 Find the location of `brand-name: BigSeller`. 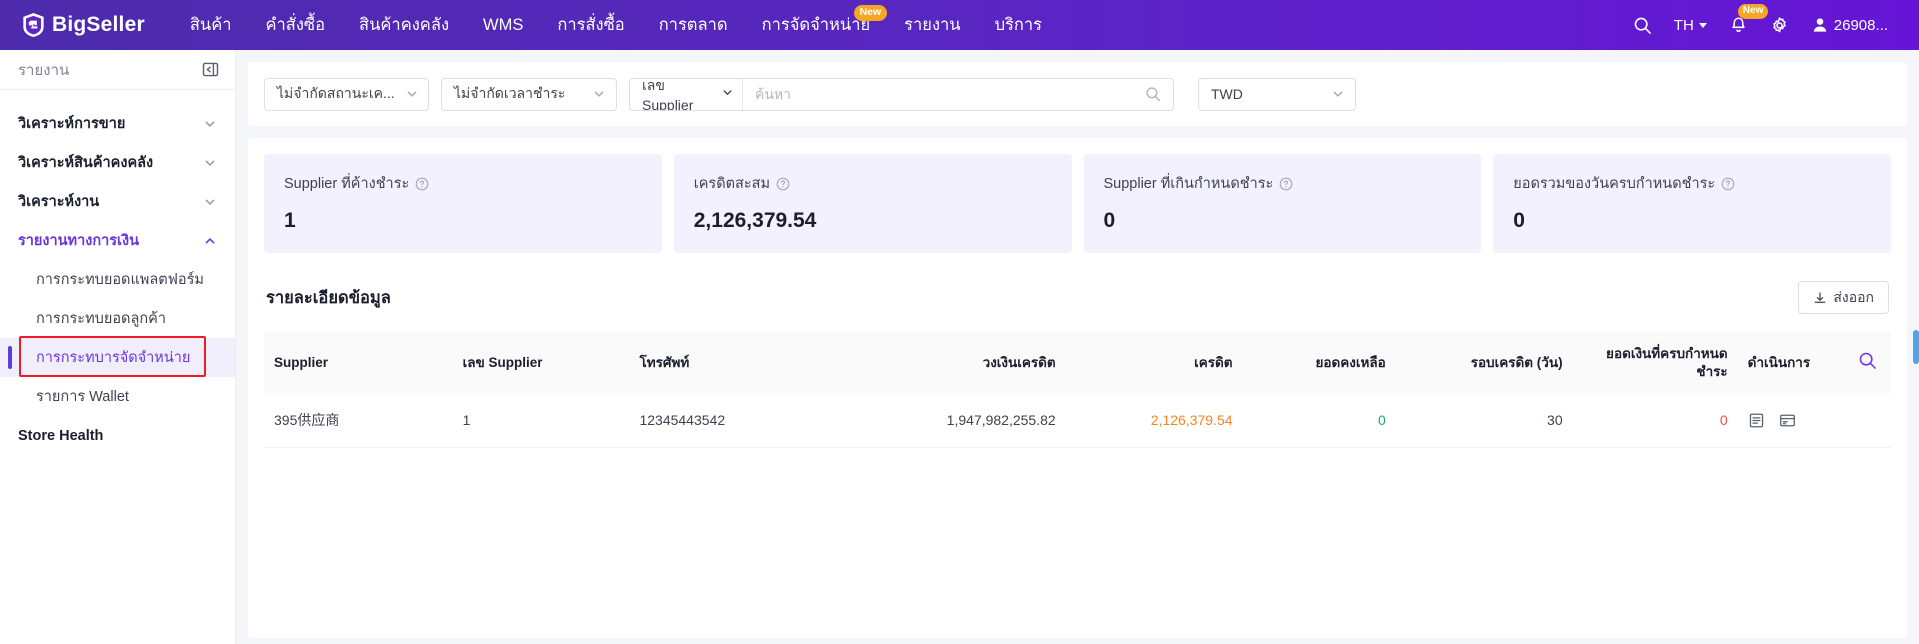

brand-name: BigSeller is located at coordinates (98, 24).